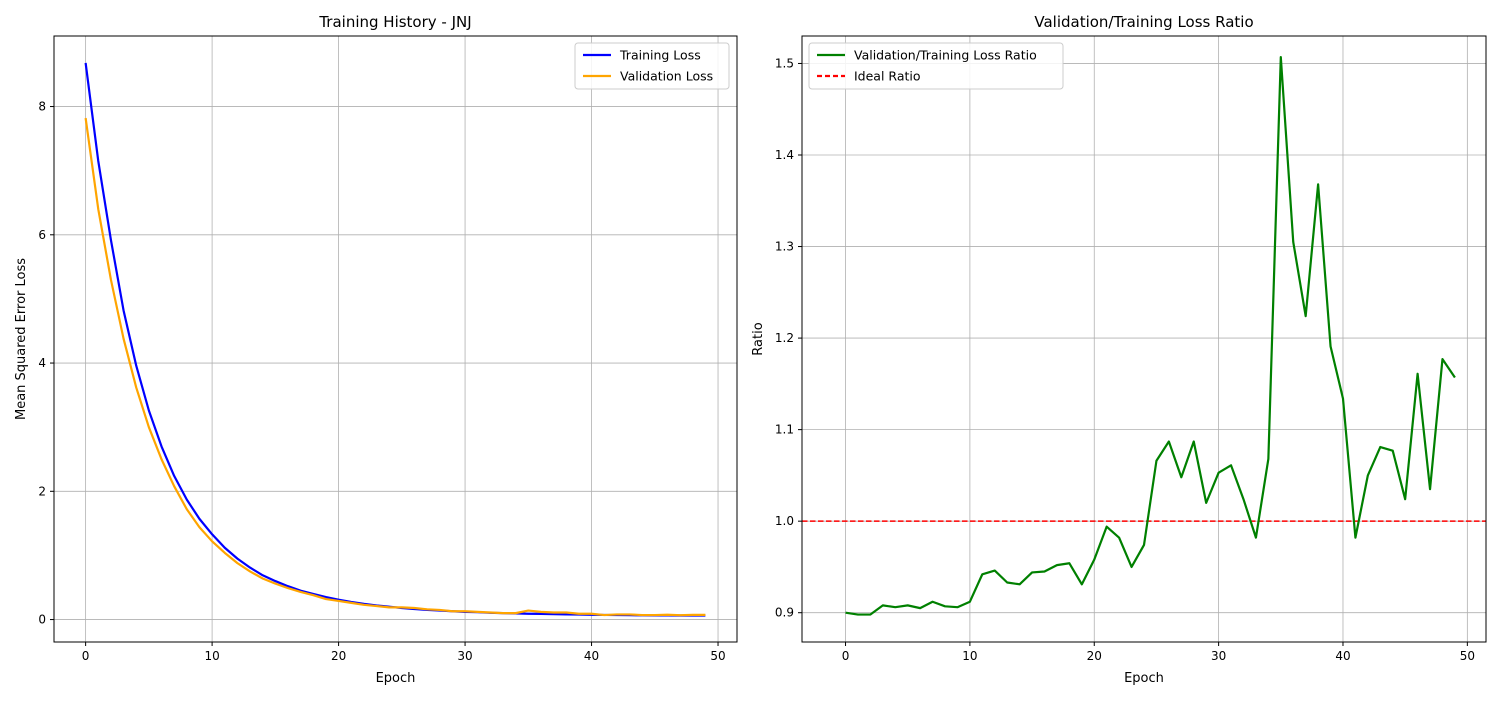  Describe the element at coordinates (42, 235) in the screenshot. I see `y-tick-label: 6` at that location.